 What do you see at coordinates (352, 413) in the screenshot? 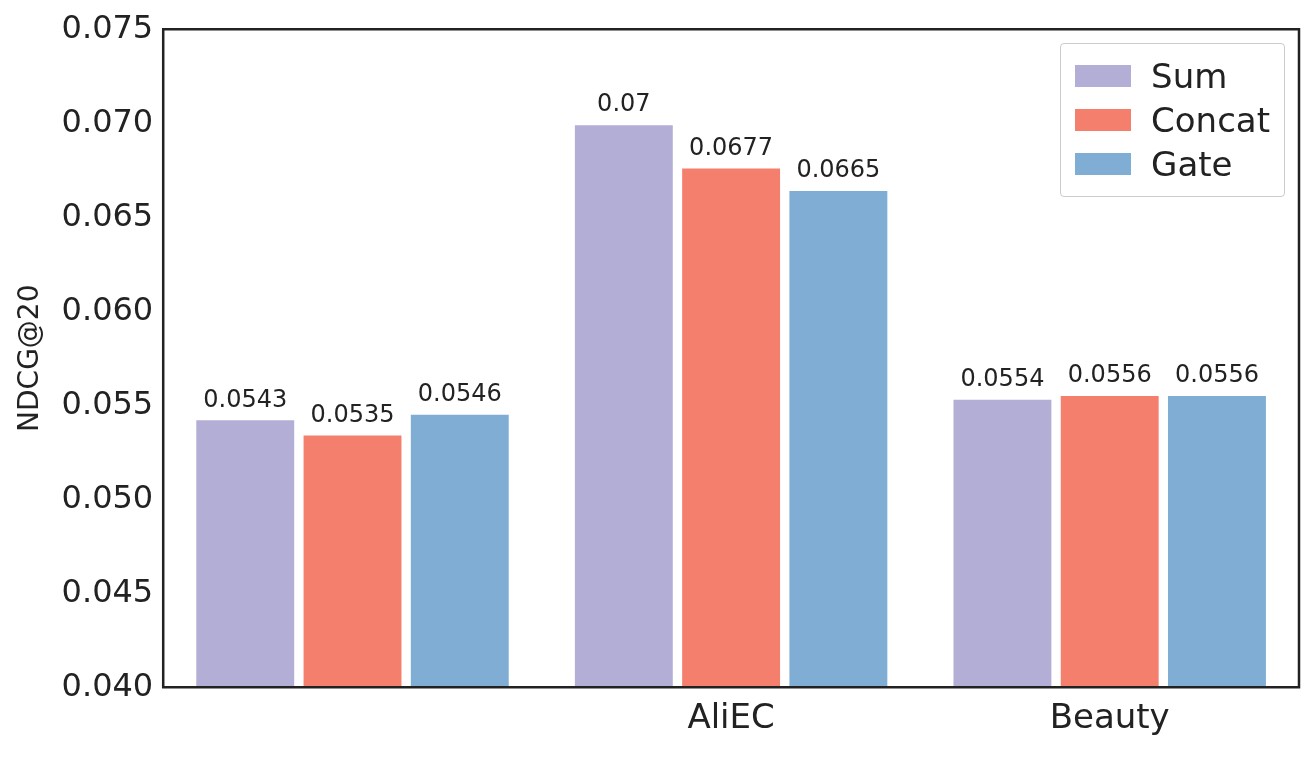
I see `data-label: 0.0535` at bounding box center [352, 413].